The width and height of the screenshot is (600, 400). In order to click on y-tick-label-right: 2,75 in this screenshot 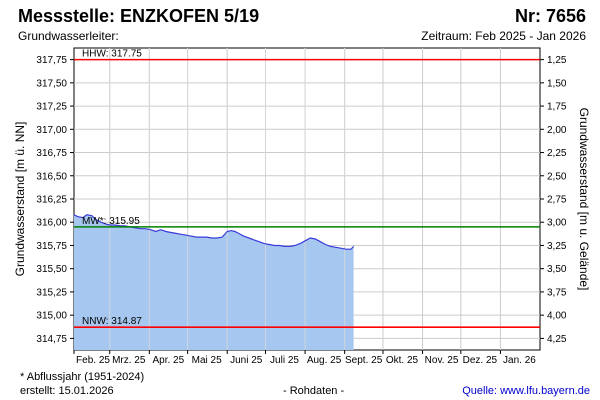, I will do `click(557, 200)`.